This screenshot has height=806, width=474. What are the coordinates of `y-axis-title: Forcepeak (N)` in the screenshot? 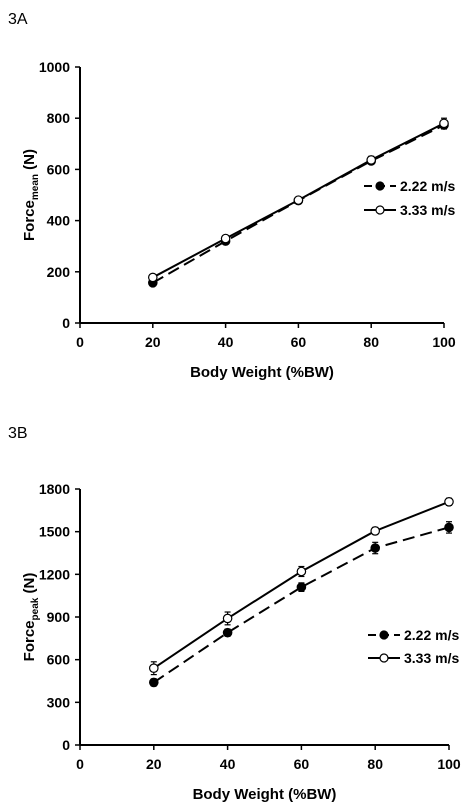 It's located at (31, 617).